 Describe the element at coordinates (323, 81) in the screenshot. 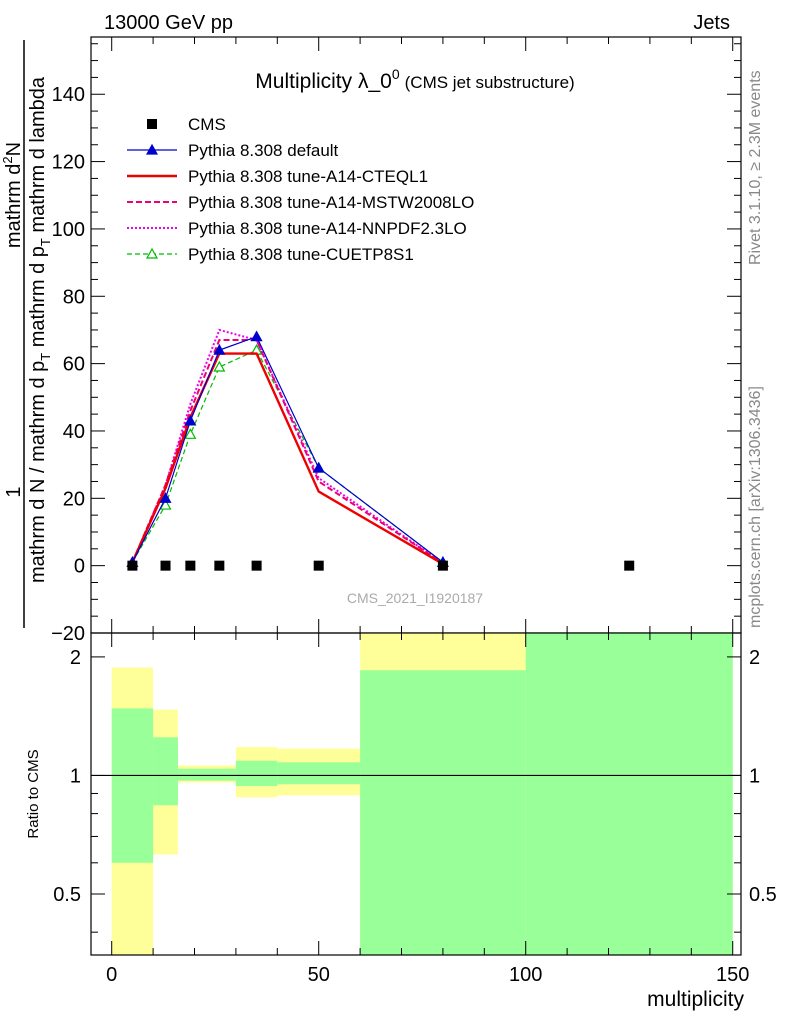

I see `title-main: Multiplicity λ_0` at that location.